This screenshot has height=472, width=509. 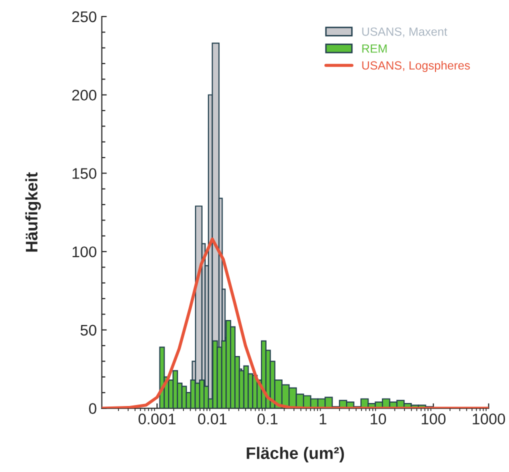 What do you see at coordinates (84, 252) in the screenshot?
I see `y-tick-label: 100` at bounding box center [84, 252].